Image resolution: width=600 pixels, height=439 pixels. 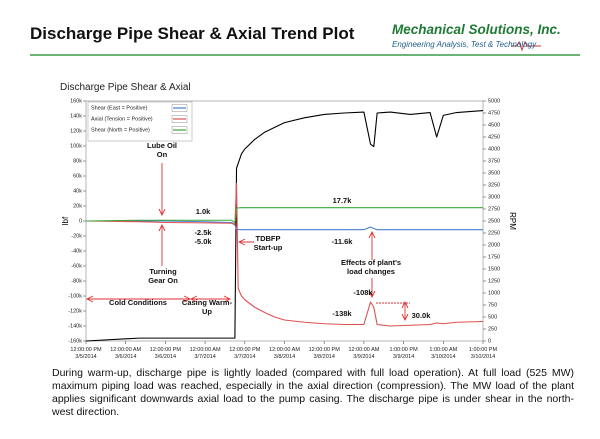 I want to click on y-tick-label: 0, so click(x=80, y=221).